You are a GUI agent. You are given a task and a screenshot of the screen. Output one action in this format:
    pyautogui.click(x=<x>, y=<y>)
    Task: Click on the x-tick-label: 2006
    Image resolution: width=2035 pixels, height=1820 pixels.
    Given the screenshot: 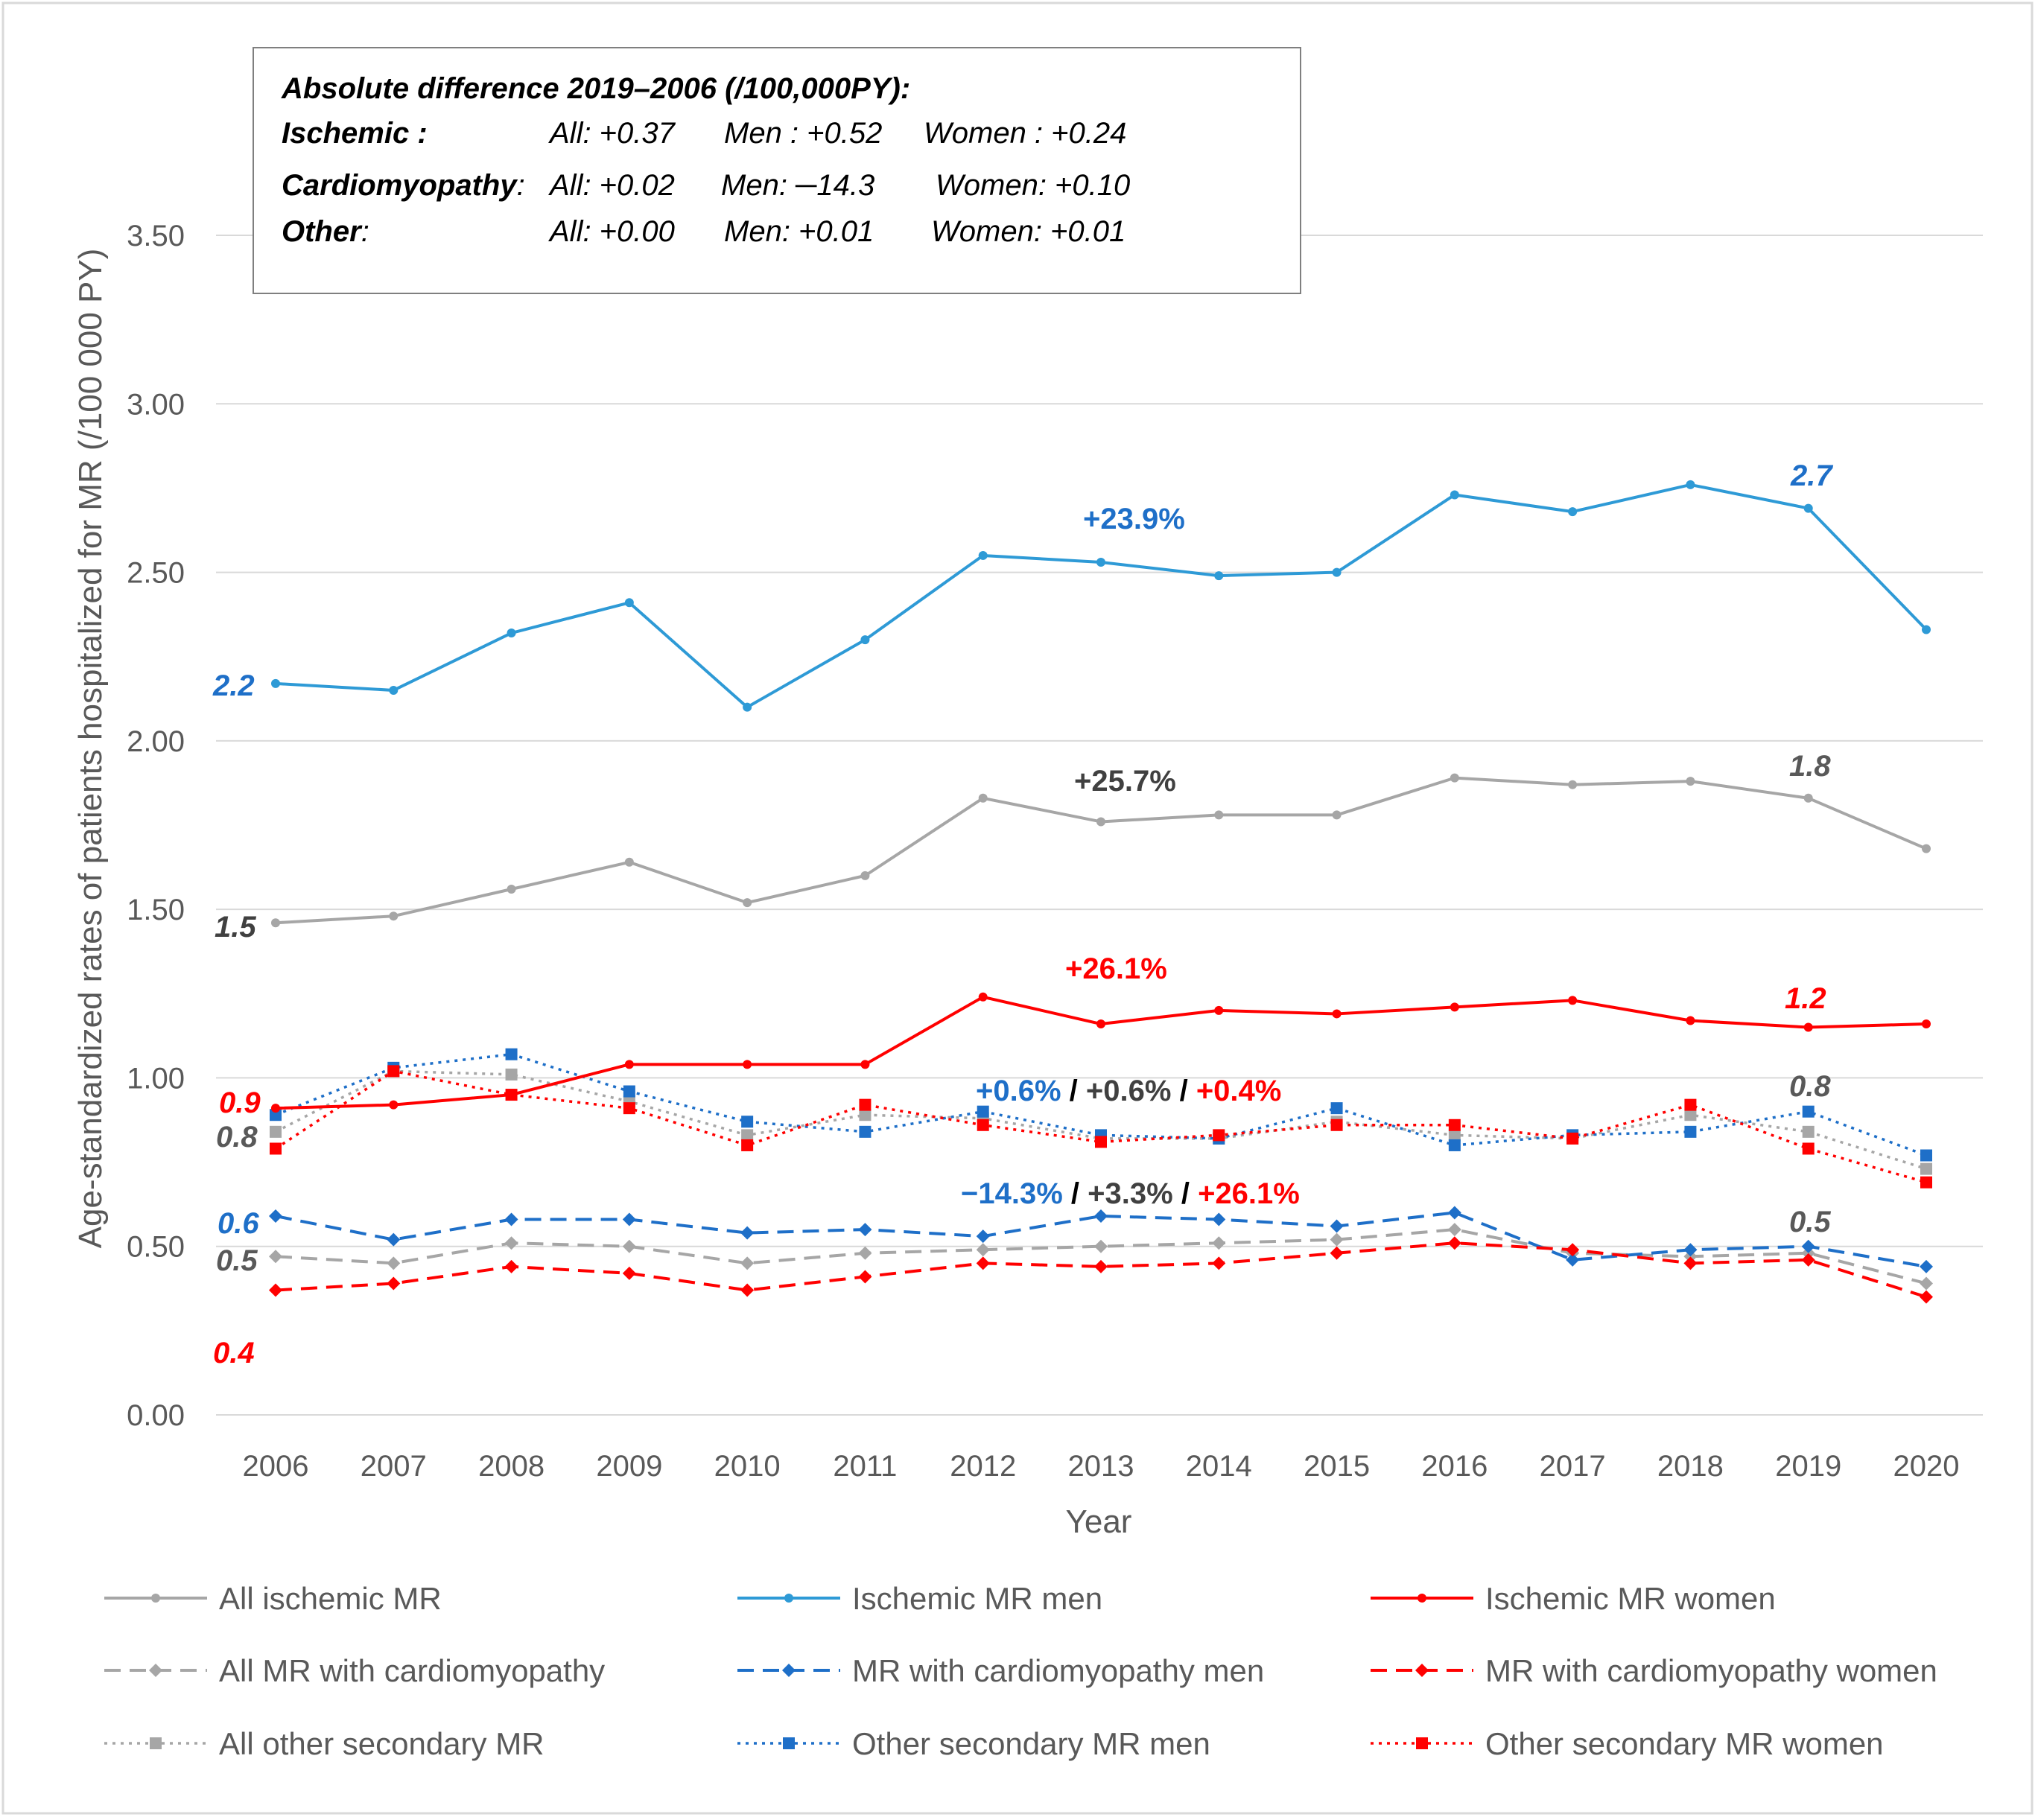 What is the action you would take?
    pyautogui.click(x=276, y=1466)
    